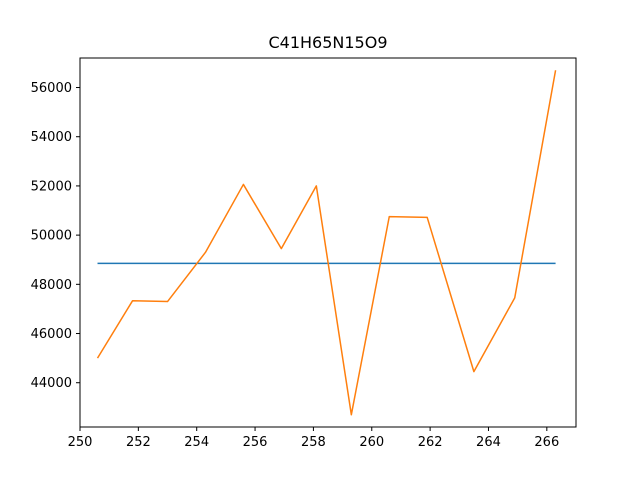 This screenshot has height=480, width=640. Describe the element at coordinates (255, 442) in the screenshot. I see `x-tick-label: 256` at that location.